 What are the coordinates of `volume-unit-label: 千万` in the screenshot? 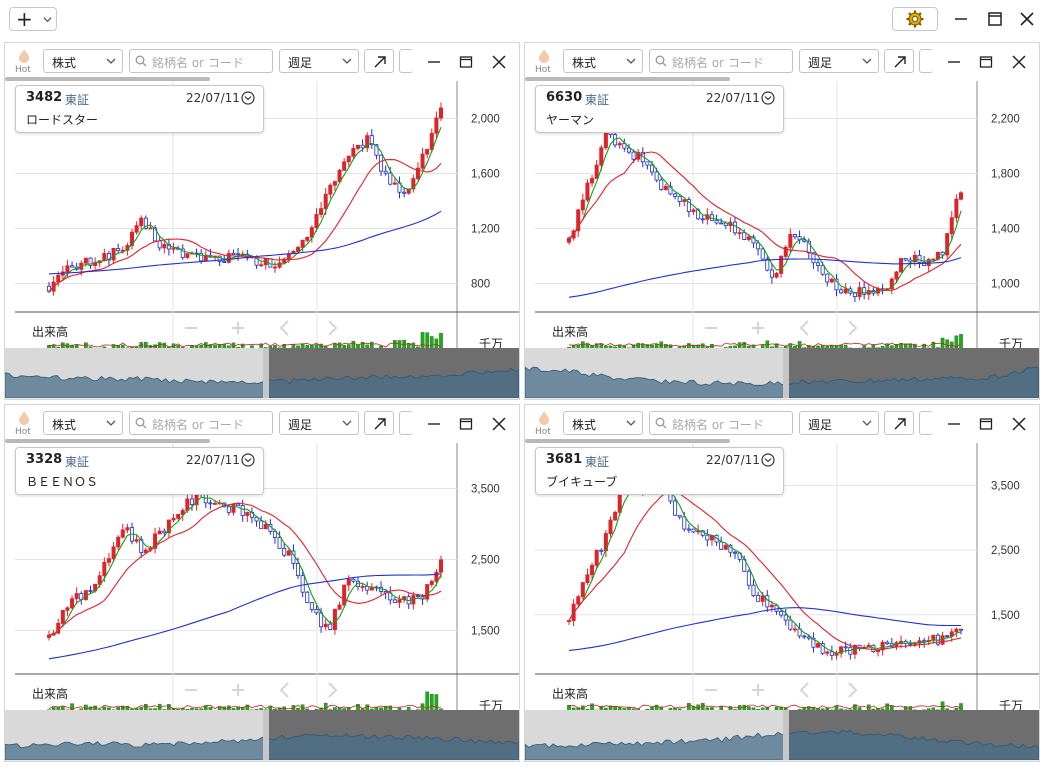 It's located at (491, 706).